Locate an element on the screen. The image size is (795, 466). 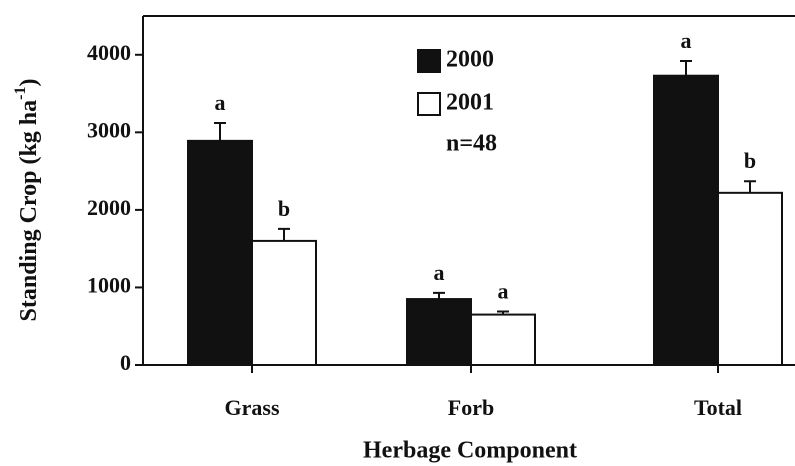
y-axis-title: Standing Crop (kg ha-1) is located at coordinates (27, 200).